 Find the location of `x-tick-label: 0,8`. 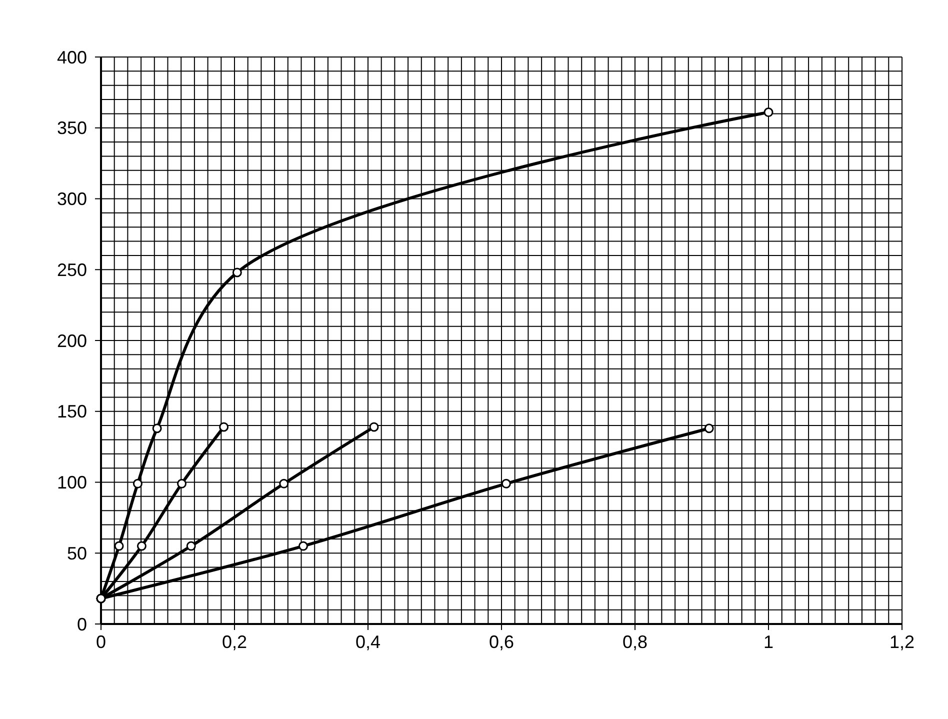

x-tick-label: 0,8 is located at coordinates (635, 642).